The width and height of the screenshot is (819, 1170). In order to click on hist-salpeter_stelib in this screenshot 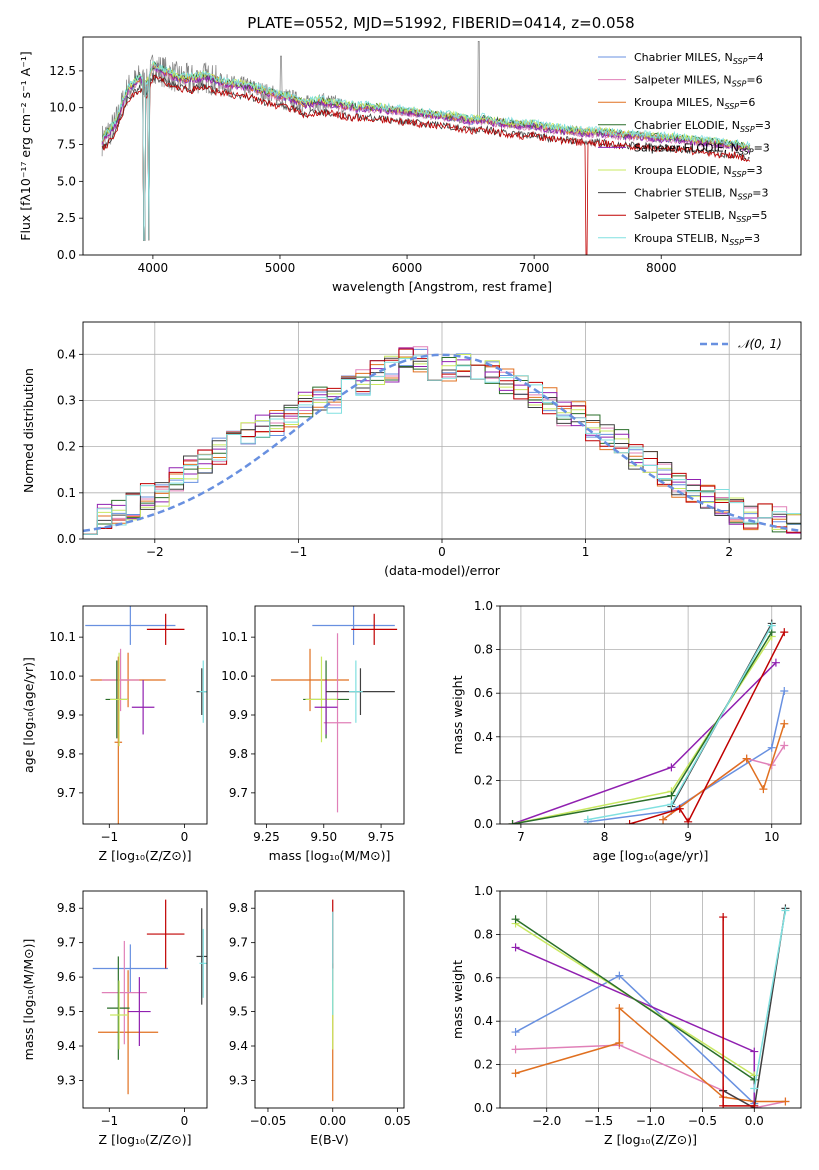, I will do `click(442, 441)`.